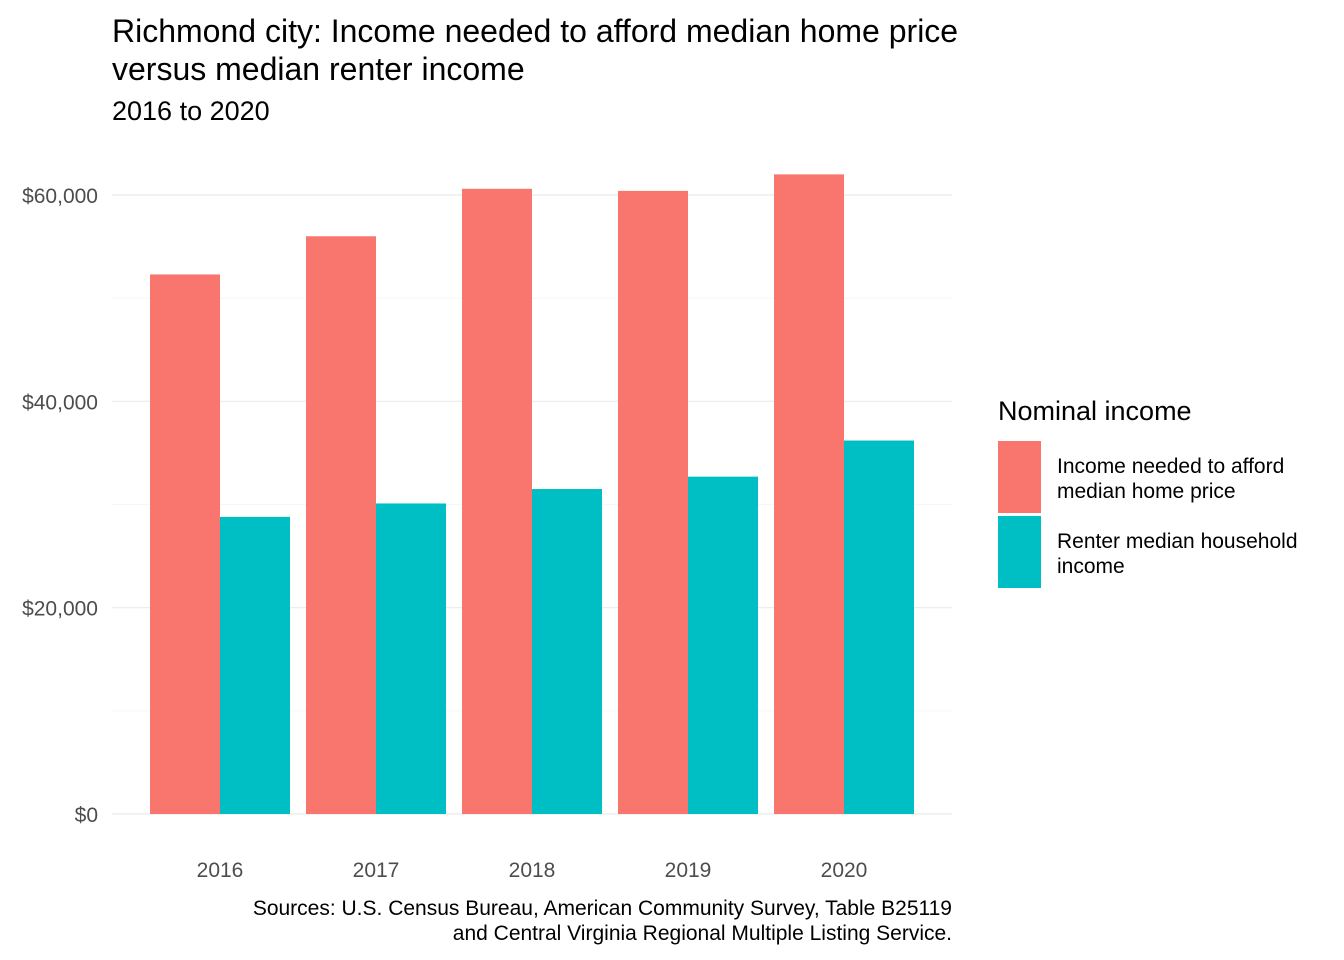 This screenshot has height=960, width=1344. What do you see at coordinates (688, 870) in the screenshot?
I see `x-tick-label-2019: 2019` at bounding box center [688, 870].